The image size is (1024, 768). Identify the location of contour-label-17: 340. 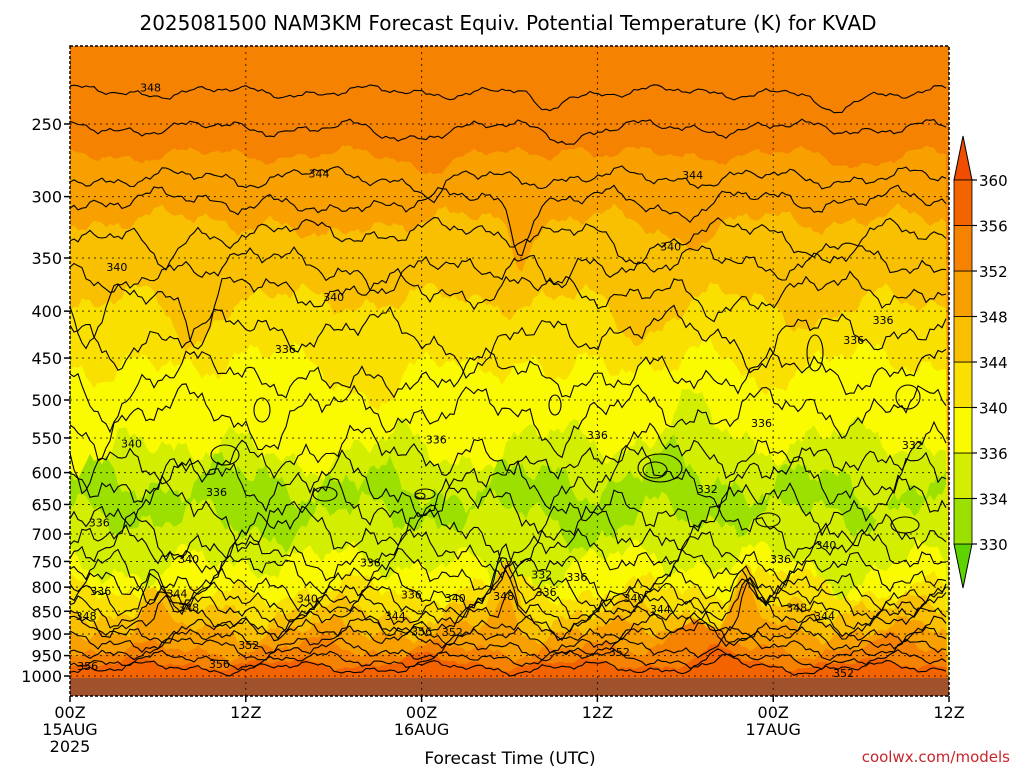
(188, 559).